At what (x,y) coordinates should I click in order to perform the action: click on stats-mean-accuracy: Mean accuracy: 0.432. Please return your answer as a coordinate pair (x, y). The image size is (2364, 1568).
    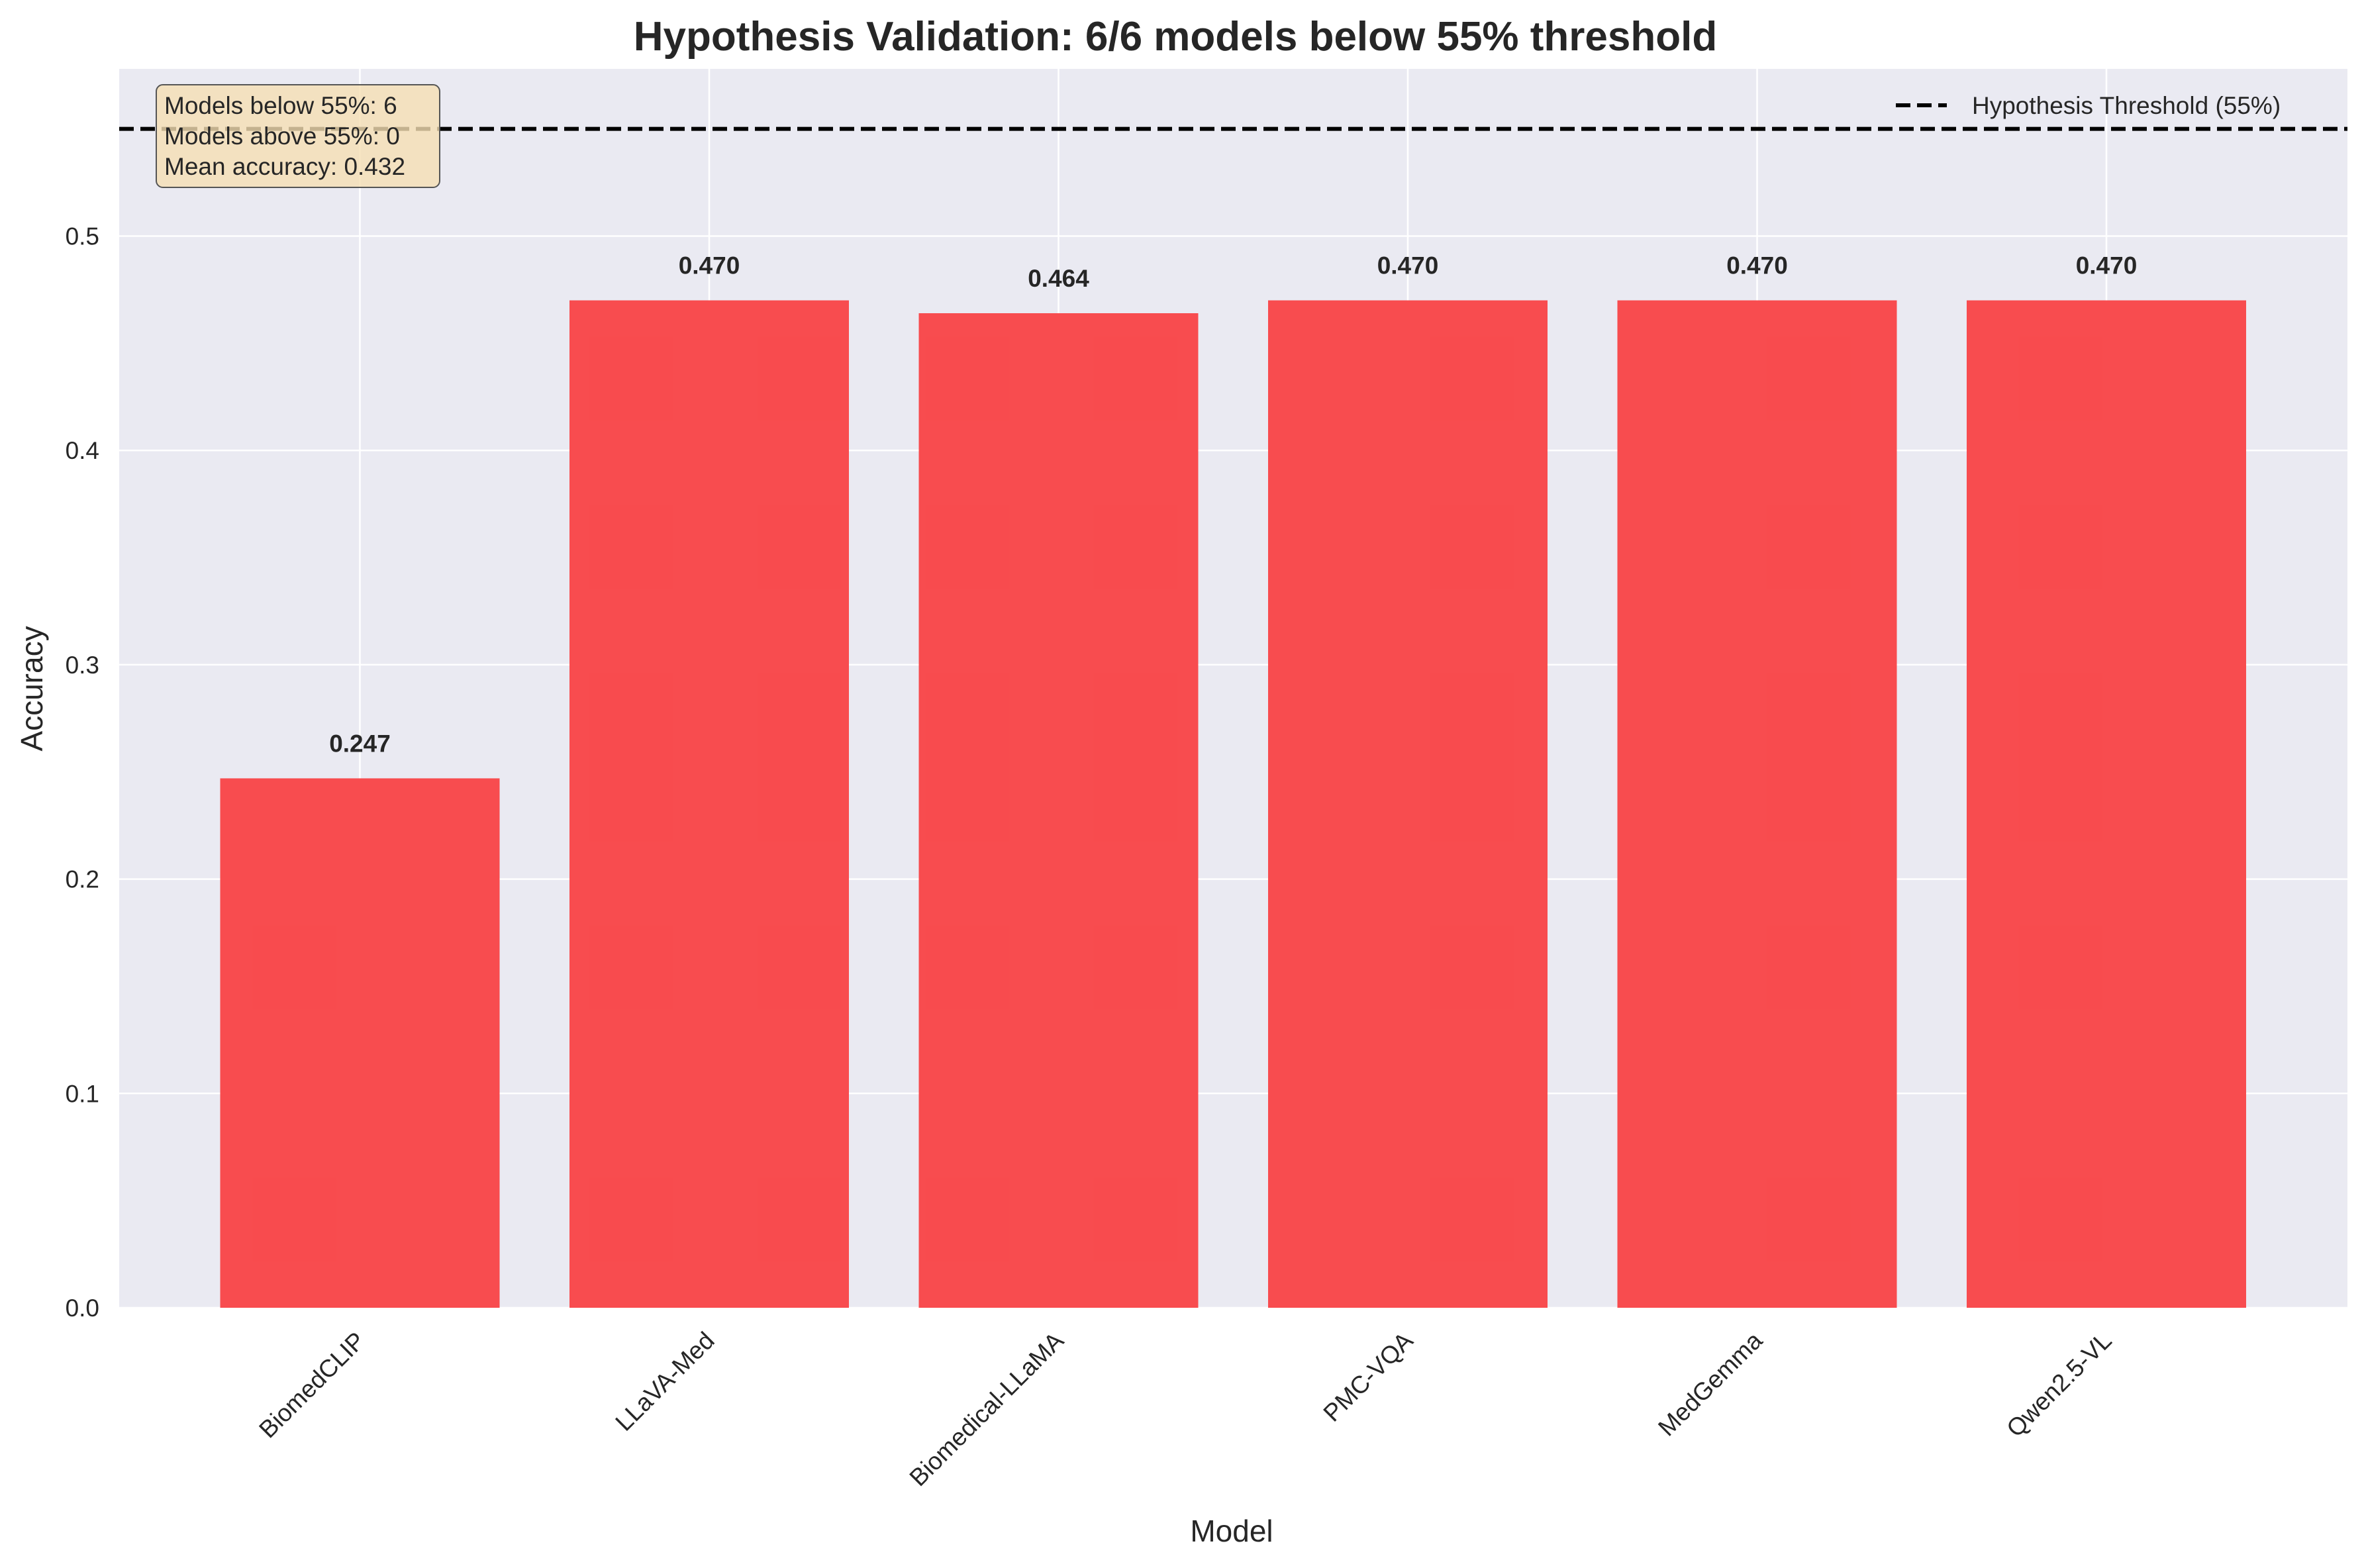
    Looking at the image, I should click on (284, 166).